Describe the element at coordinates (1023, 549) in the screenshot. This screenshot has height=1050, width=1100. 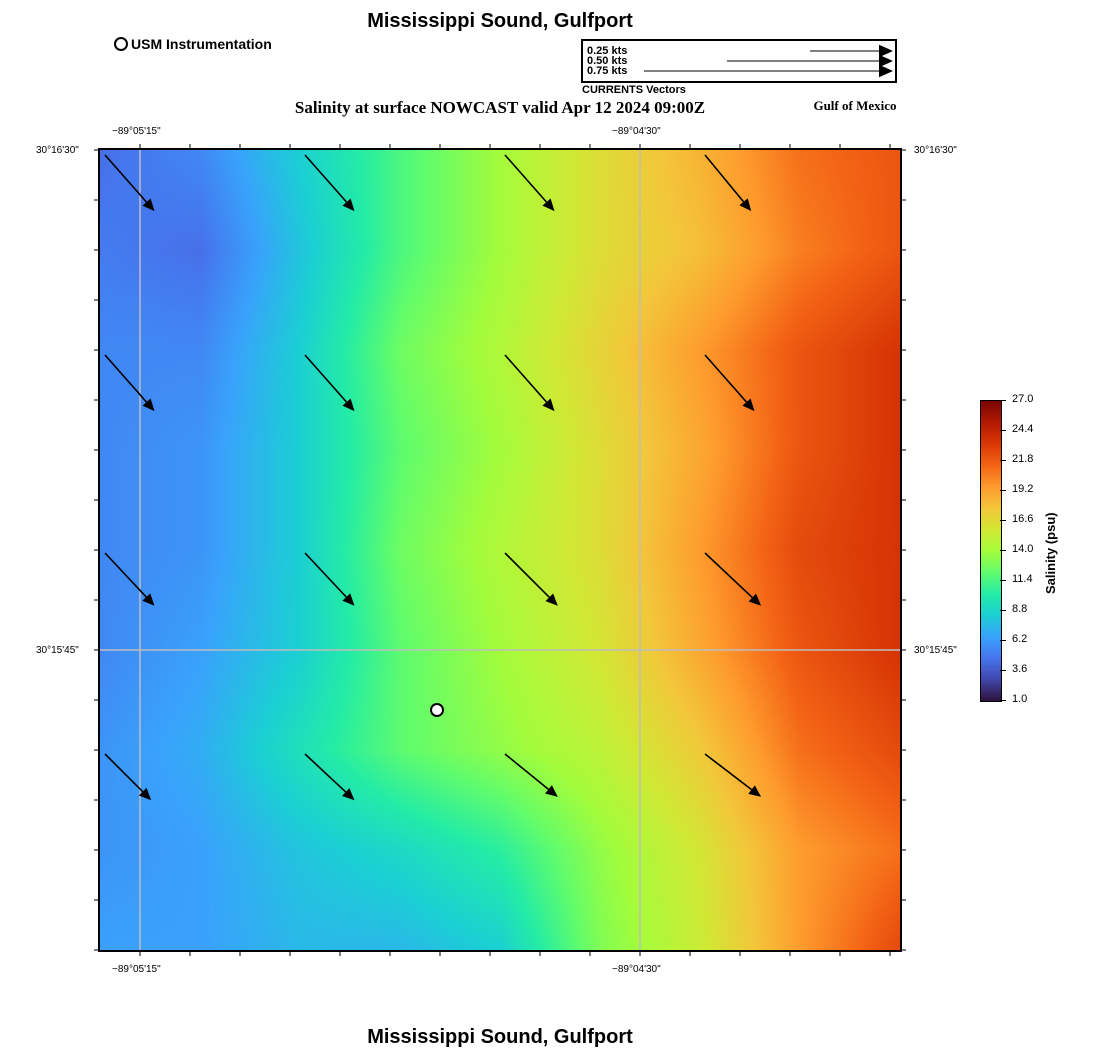
I see `colorbar-tick-label: 14.0` at that location.